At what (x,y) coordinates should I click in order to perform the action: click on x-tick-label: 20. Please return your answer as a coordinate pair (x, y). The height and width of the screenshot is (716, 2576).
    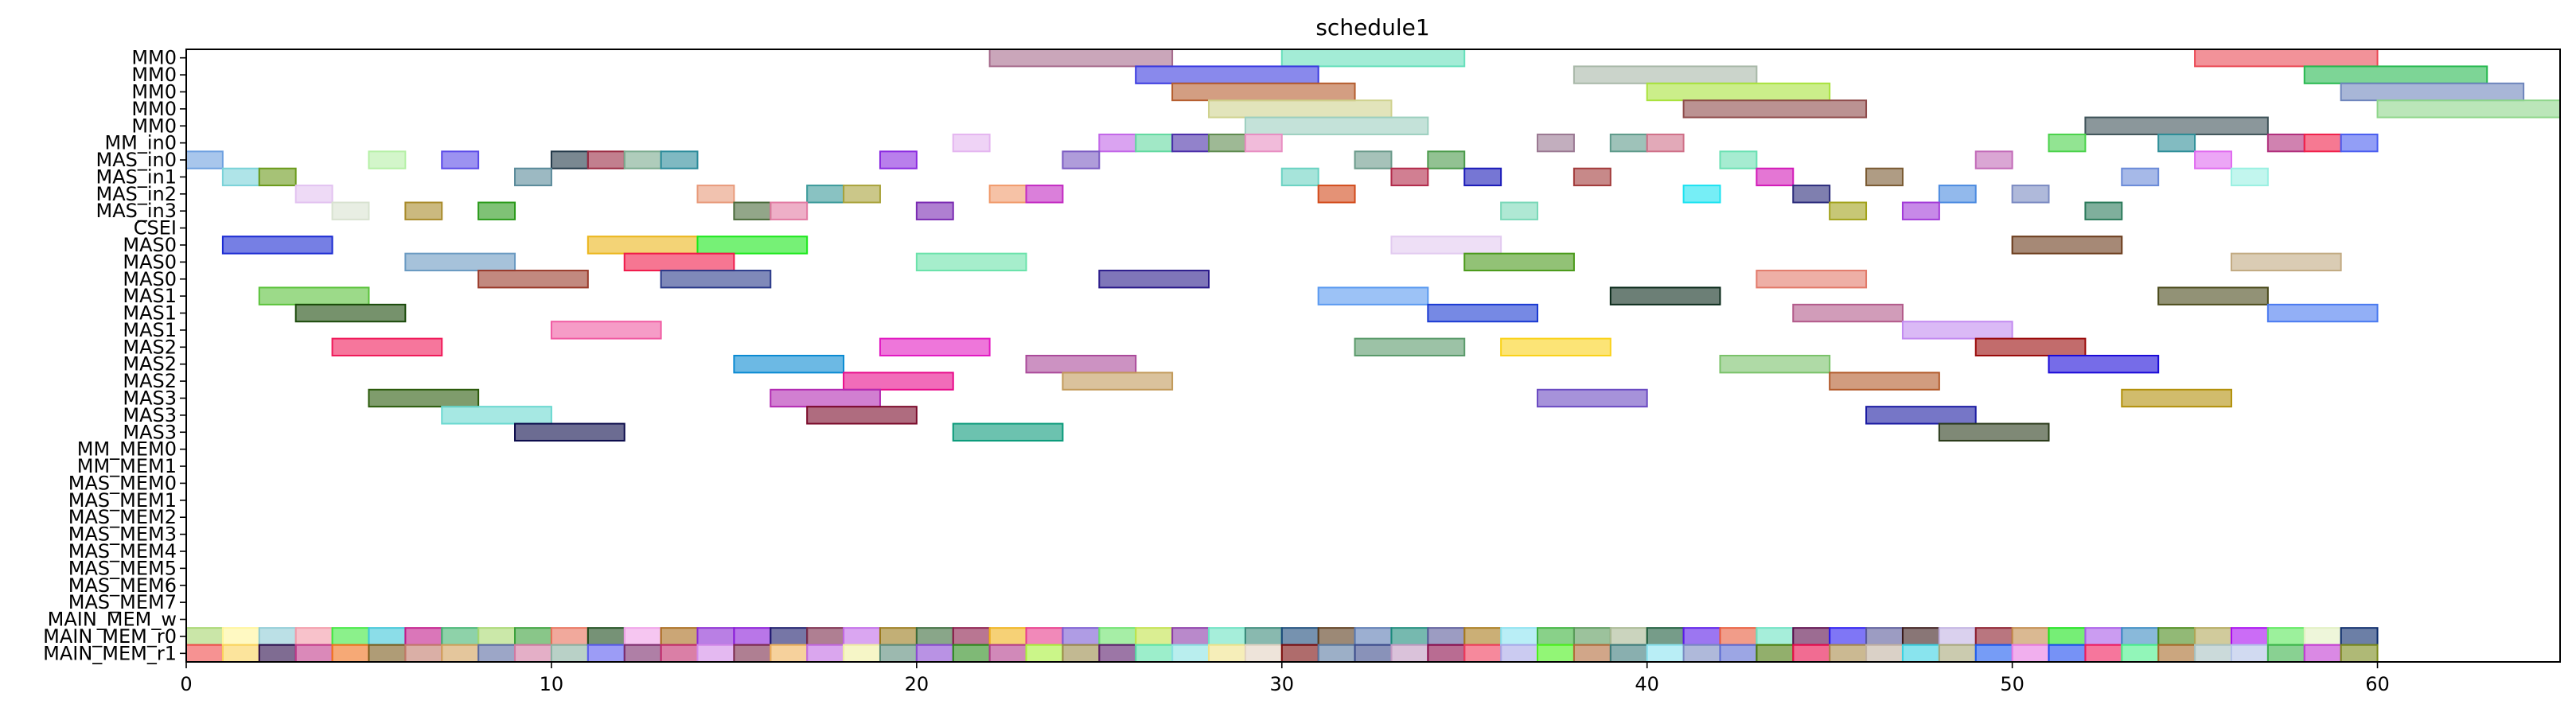
    Looking at the image, I should click on (917, 684).